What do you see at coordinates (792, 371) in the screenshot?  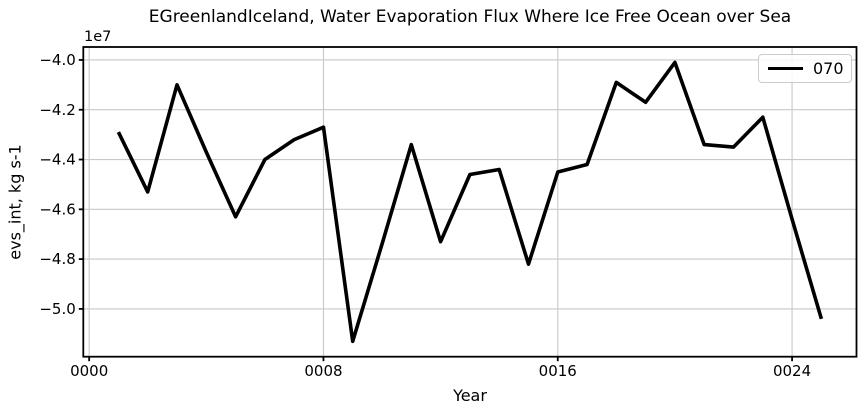 I see `x-tick-label: 0024` at bounding box center [792, 371].